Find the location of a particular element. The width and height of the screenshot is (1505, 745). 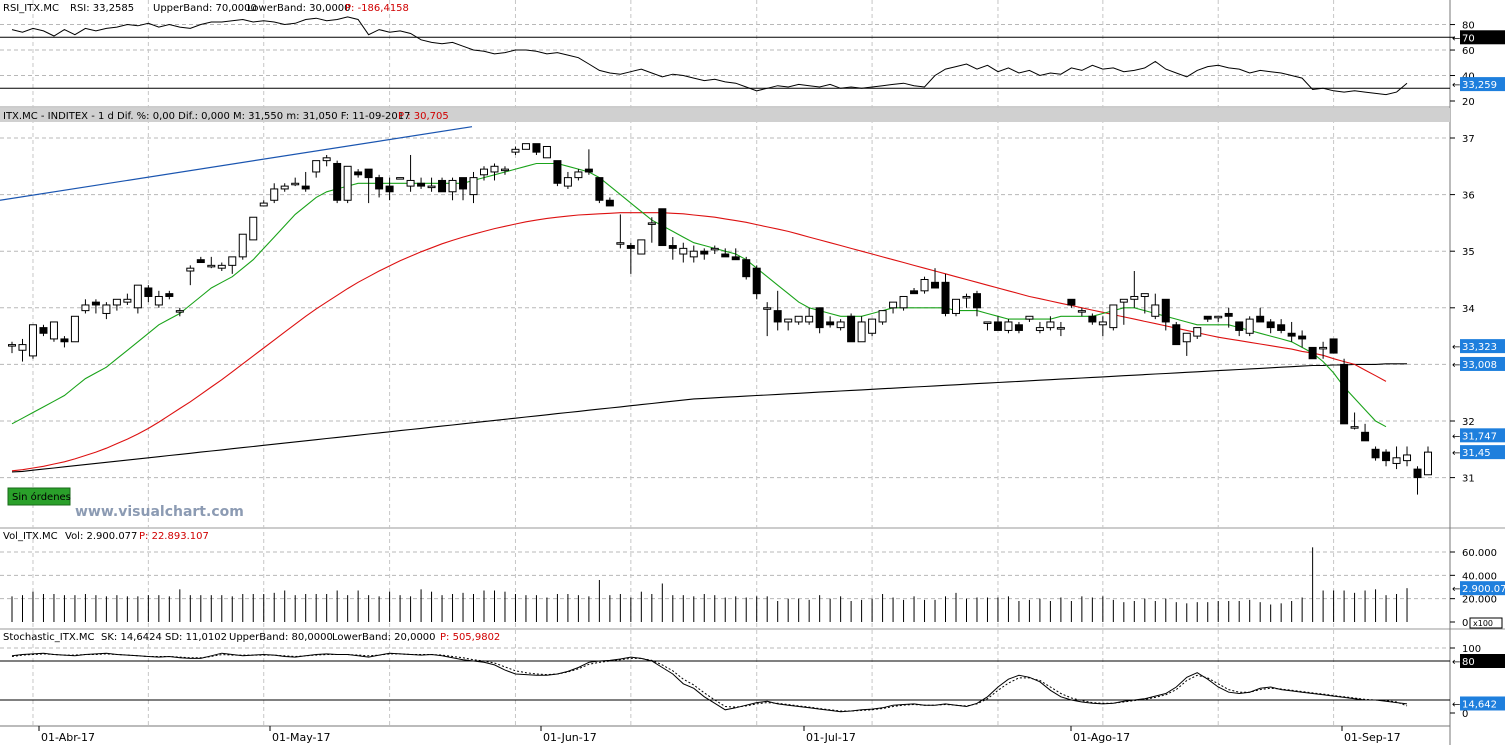

volume-panel: Vol_ITX.MC Vol: 2.900.077 P: 22.893.107 is located at coordinates (705, 576).